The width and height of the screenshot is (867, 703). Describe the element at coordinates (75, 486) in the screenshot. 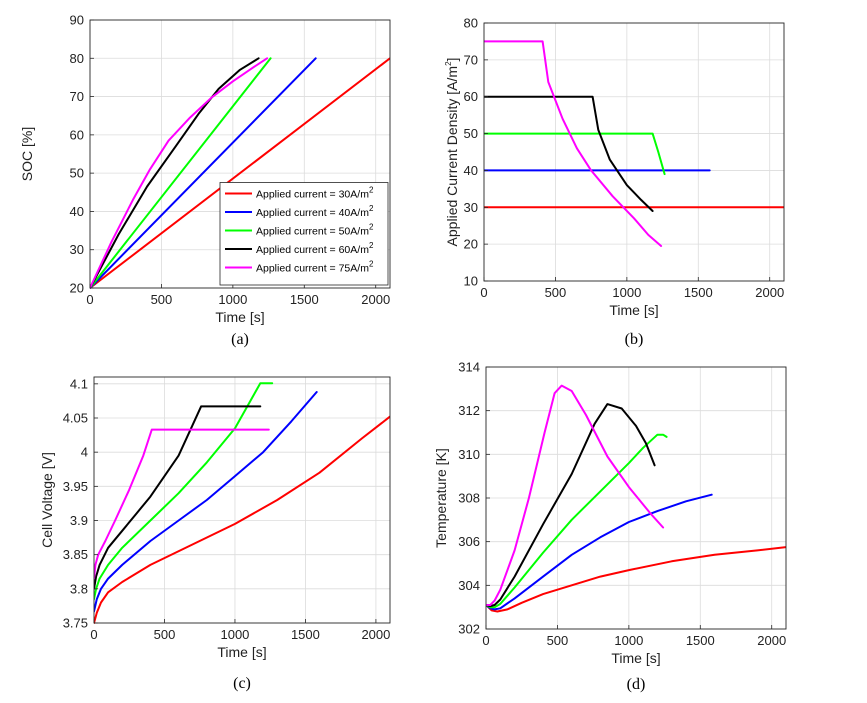

I see `y-tick-label: 3.95` at that location.